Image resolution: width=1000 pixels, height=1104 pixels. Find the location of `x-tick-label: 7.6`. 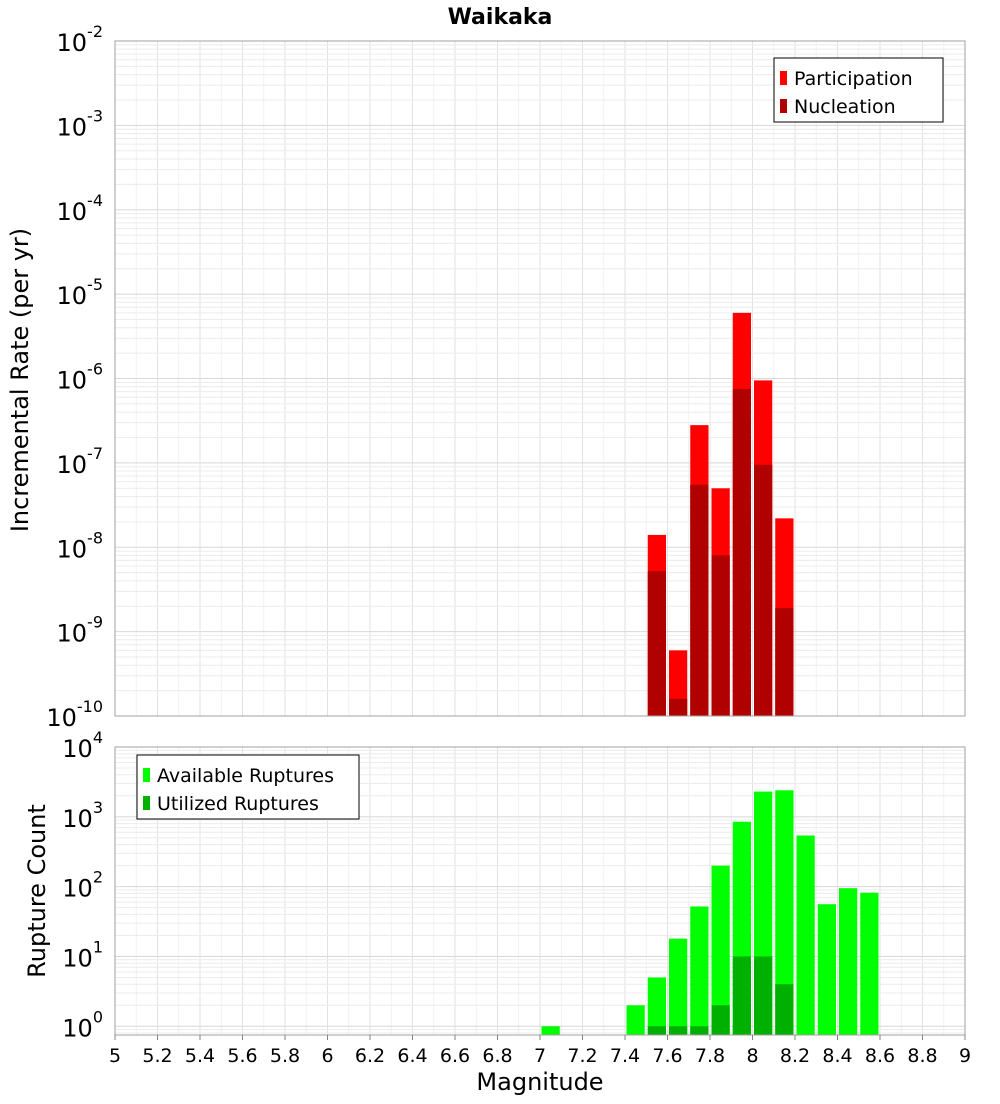

x-tick-label: 7.6 is located at coordinates (667, 1056).